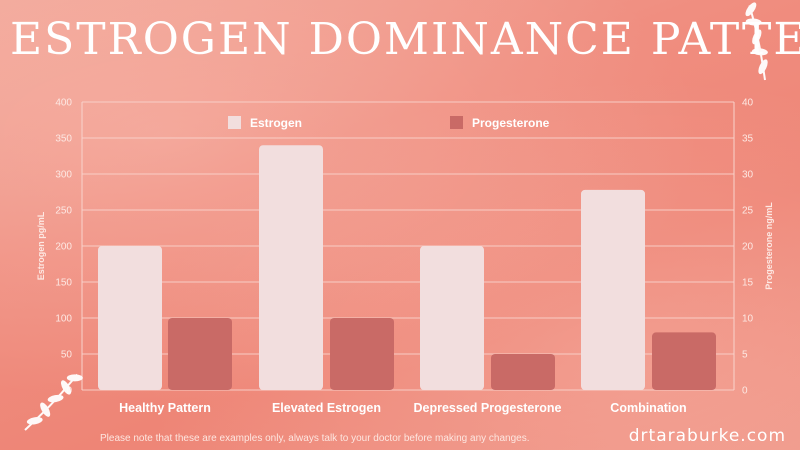 This screenshot has width=800, height=450. What do you see at coordinates (63, 139) in the screenshot?
I see `left-tick-label: 350` at bounding box center [63, 139].